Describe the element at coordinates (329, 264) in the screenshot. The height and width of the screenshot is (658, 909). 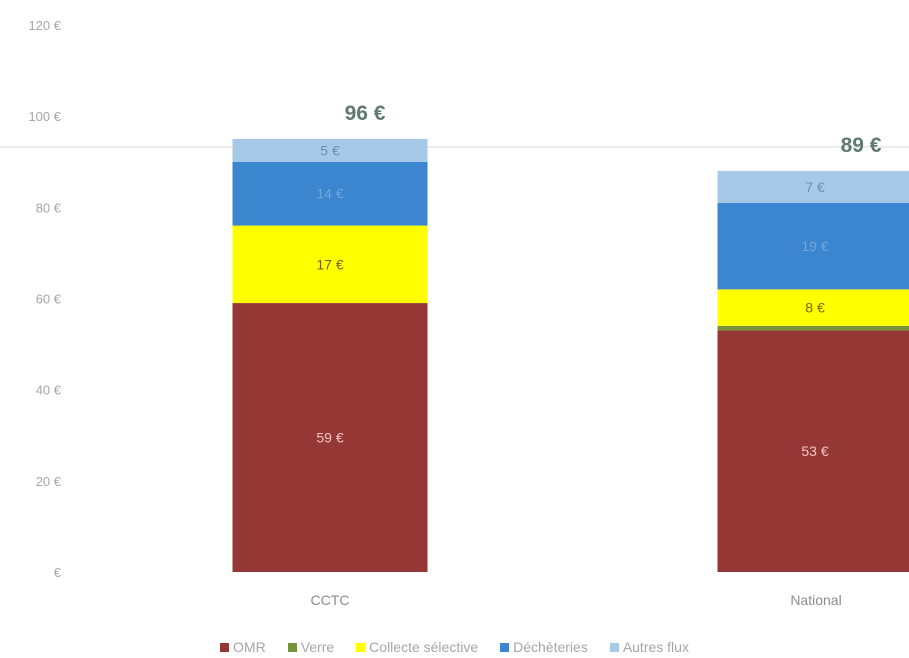
I see `data-label: 17 €` at that location.